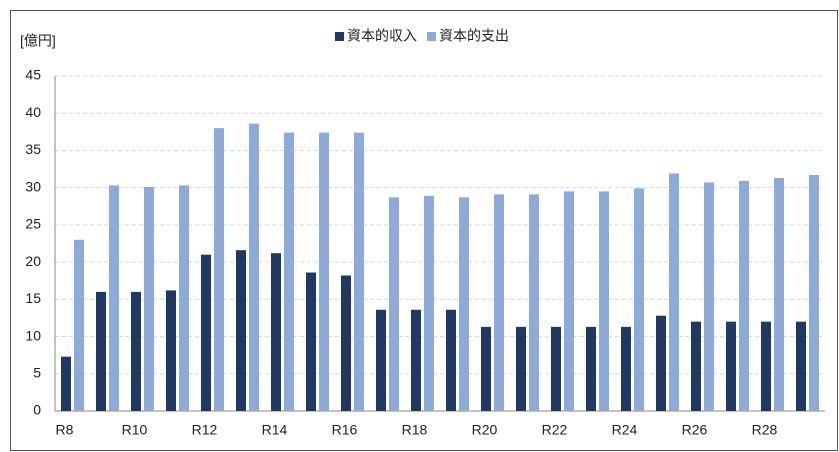  What do you see at coordinates (555, 430) in the screenshot?
I see `x-tick-label: R22` at bounding box center [555, 430].